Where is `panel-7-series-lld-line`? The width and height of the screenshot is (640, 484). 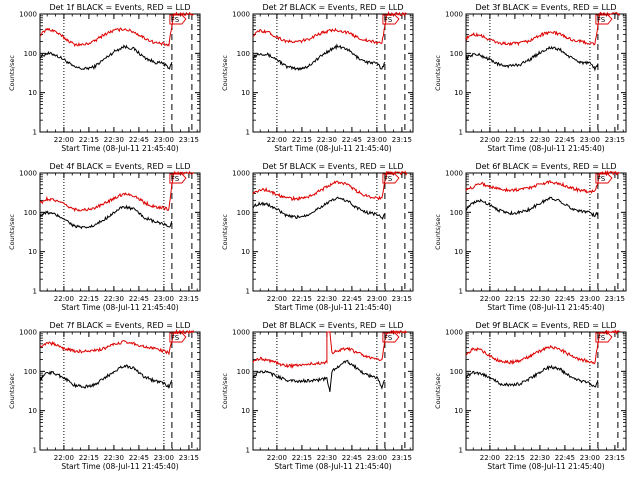
panel-7-series-lld-line is located at coordinates (117, 342).